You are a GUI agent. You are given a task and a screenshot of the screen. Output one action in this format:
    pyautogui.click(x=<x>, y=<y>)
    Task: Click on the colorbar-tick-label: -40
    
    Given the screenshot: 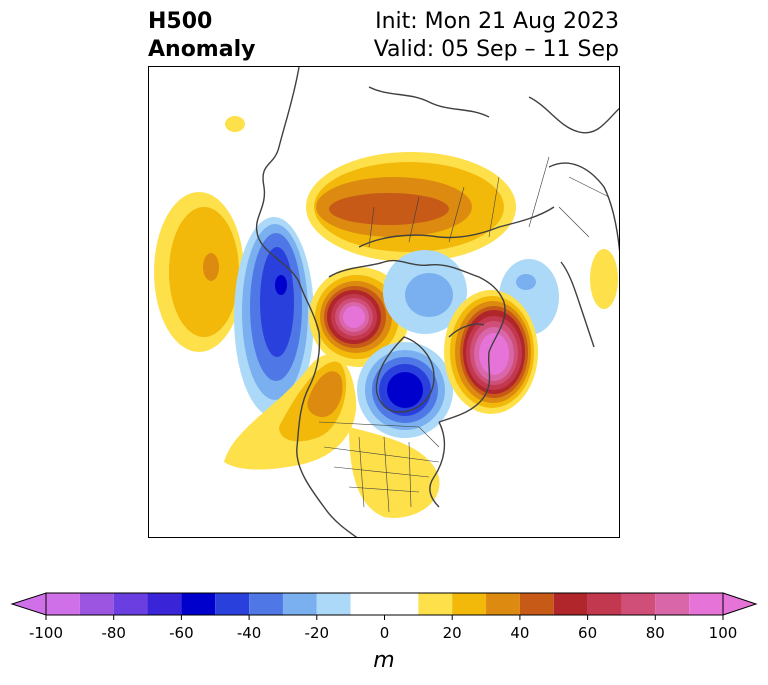 What is the action you would take?
    pyautogui.click(x=249, y=633)
    